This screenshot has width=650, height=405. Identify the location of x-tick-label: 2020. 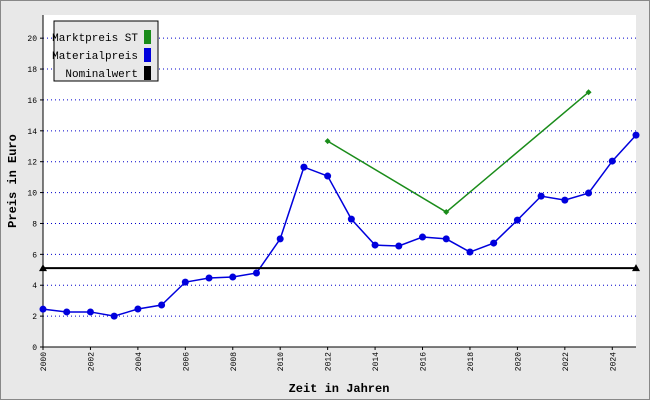
(518, 361).